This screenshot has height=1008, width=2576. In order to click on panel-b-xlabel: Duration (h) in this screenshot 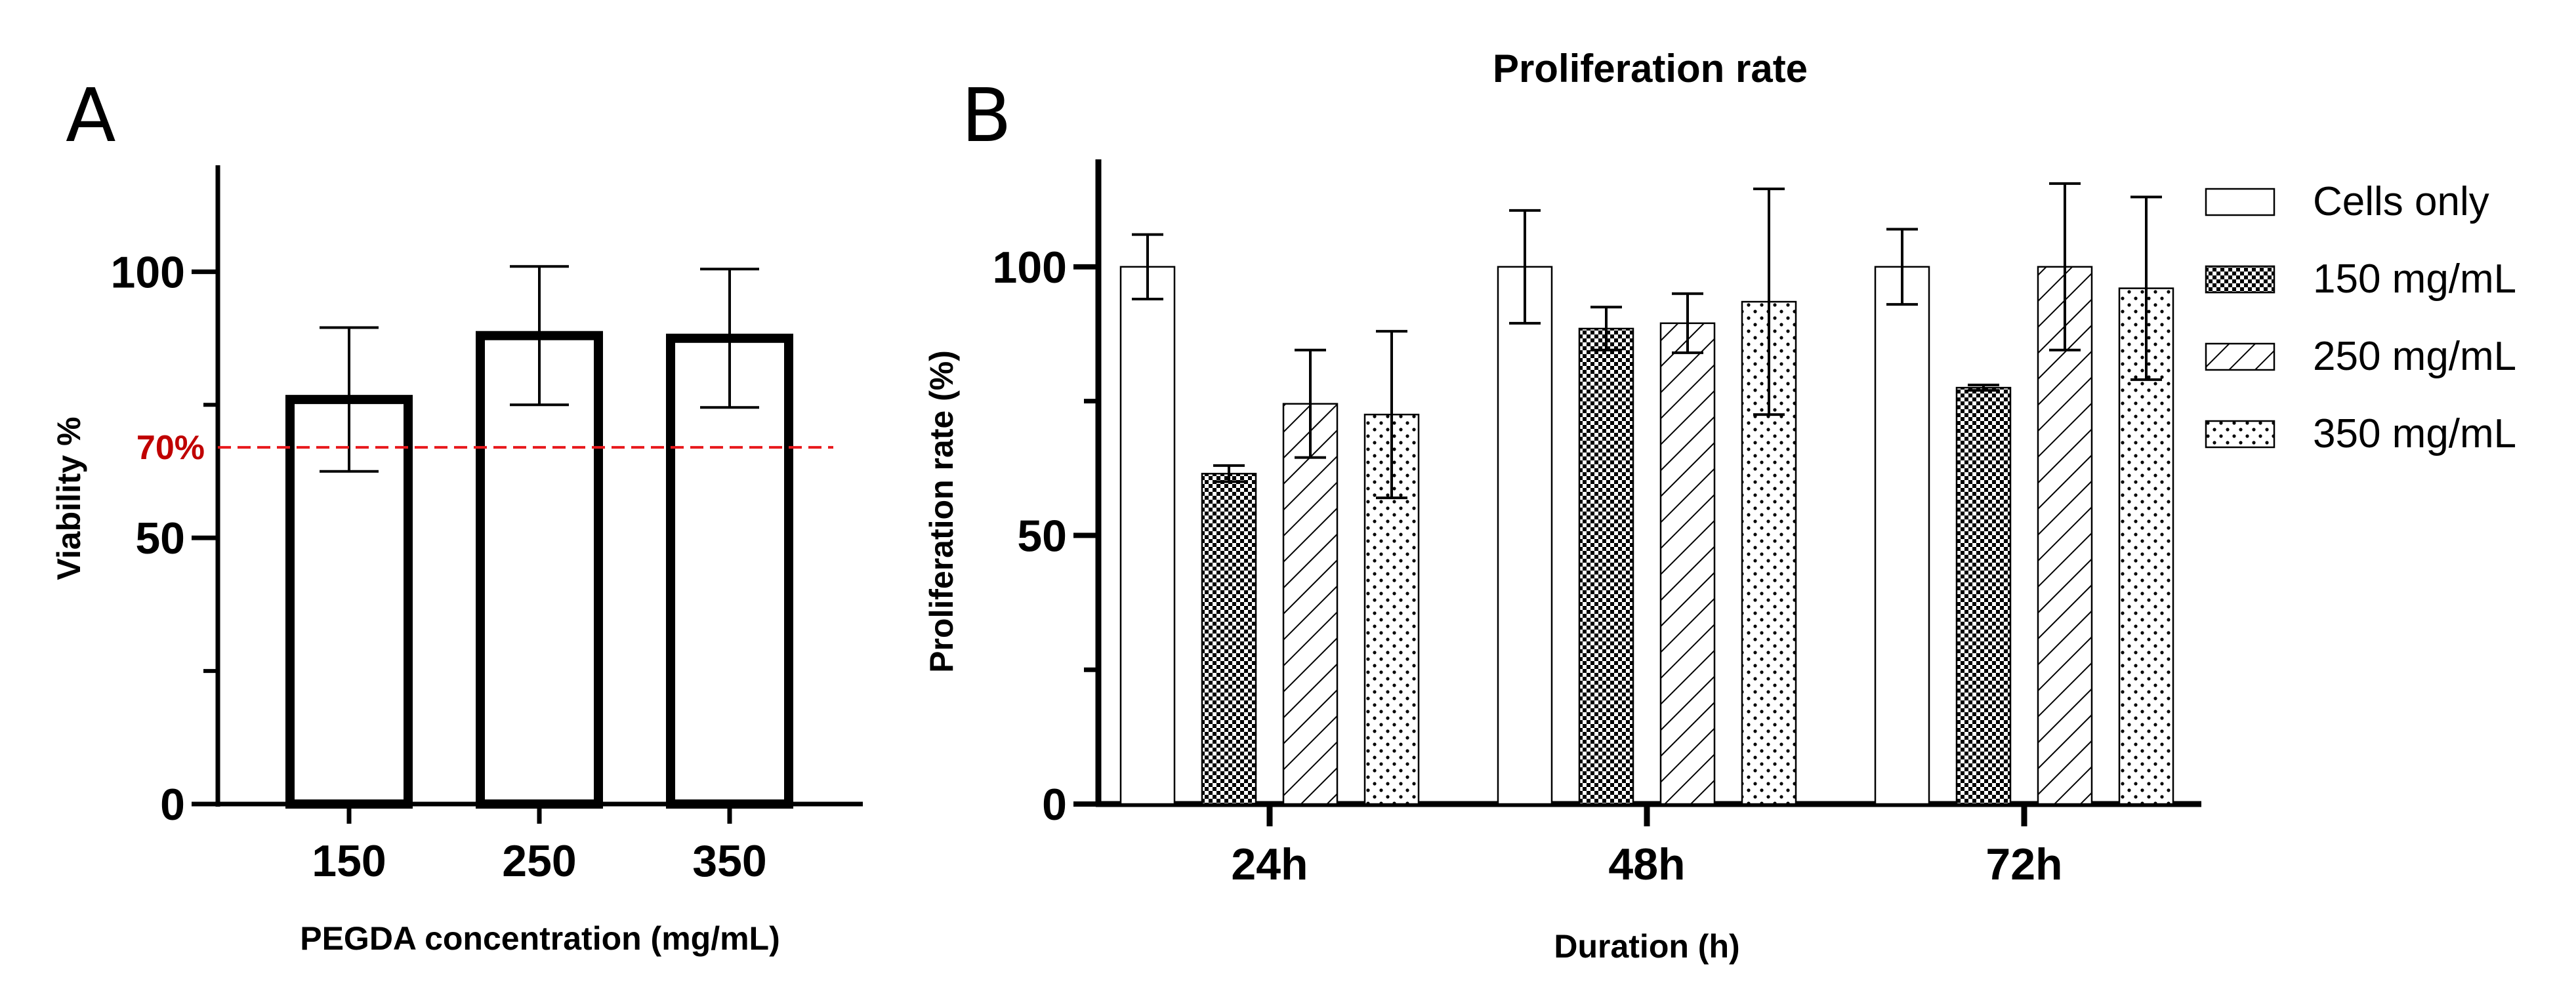, I will do `click(1646, 946)`.